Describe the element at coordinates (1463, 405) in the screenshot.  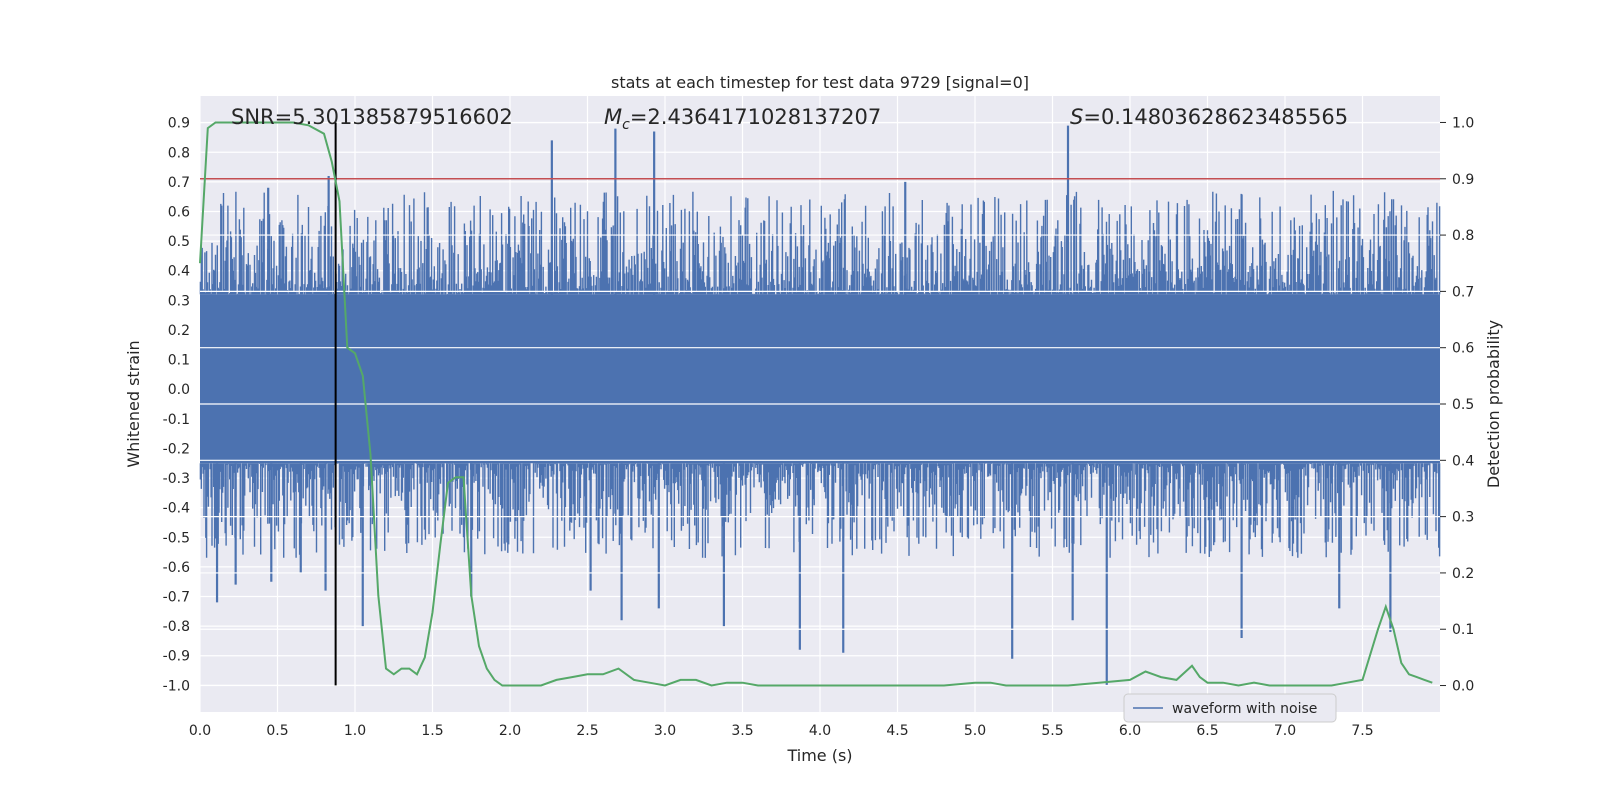
I see `y-right-tick-label: 0.5` at that location.